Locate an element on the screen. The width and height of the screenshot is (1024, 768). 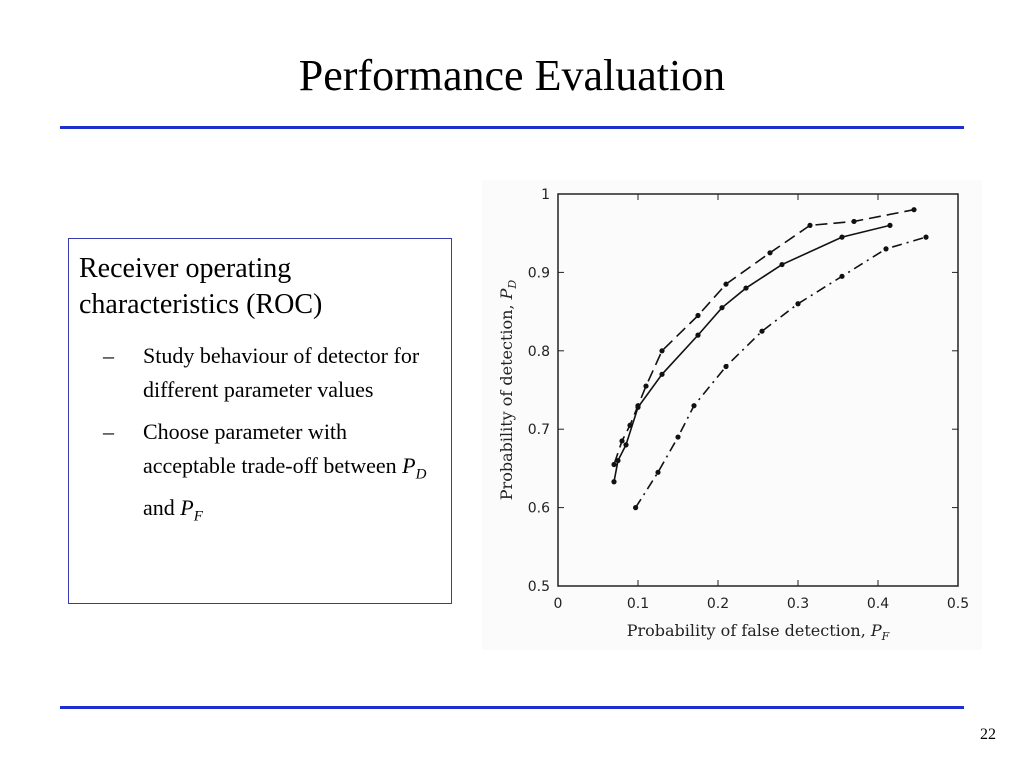
y-axis-title: Probability of detection, PD is located at coordinates (508, 390).